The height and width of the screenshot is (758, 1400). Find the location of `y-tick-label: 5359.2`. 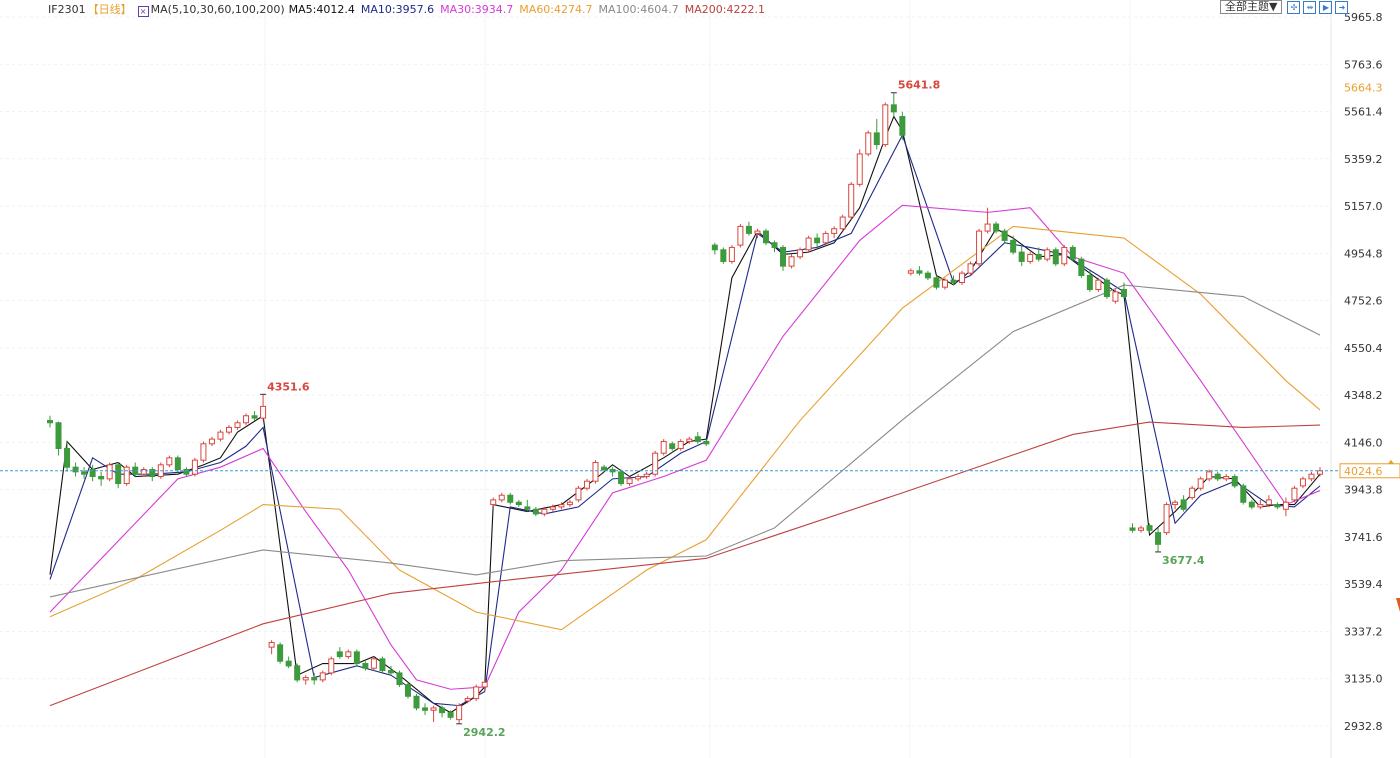

y-tick-label: 5359.2 is located at coordinates (1363, 159).